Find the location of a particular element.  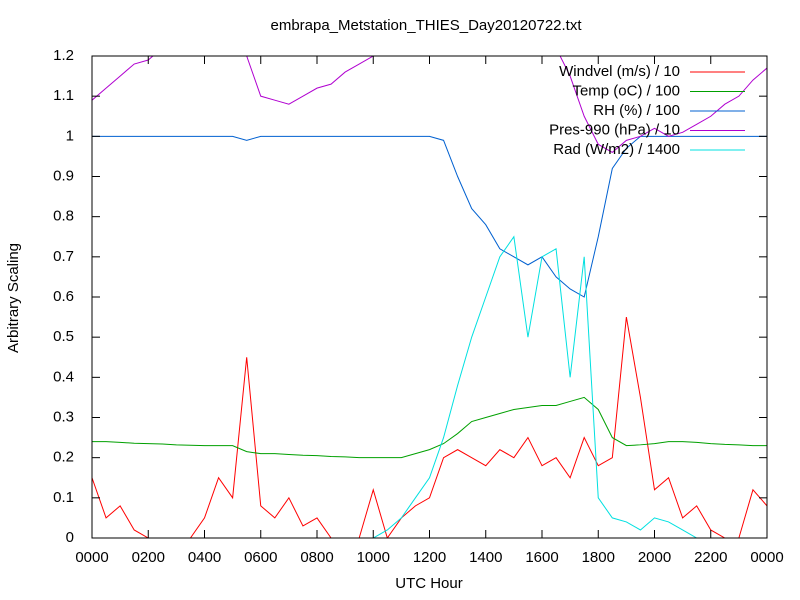

x-tick-label: 1400 is located at coordinates (485, 557).